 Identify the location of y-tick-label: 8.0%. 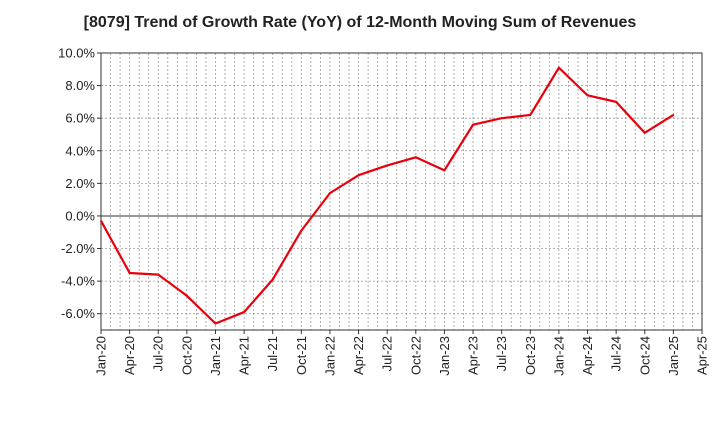
(80, 85).